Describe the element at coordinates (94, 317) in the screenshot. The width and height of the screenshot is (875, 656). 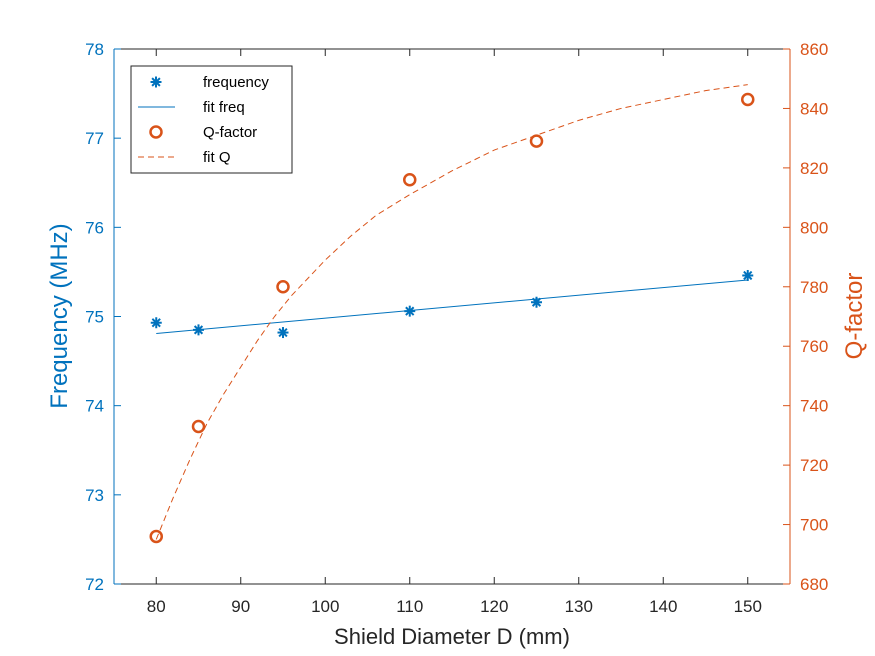
I see `y-left-tick-label: 75` at that location.